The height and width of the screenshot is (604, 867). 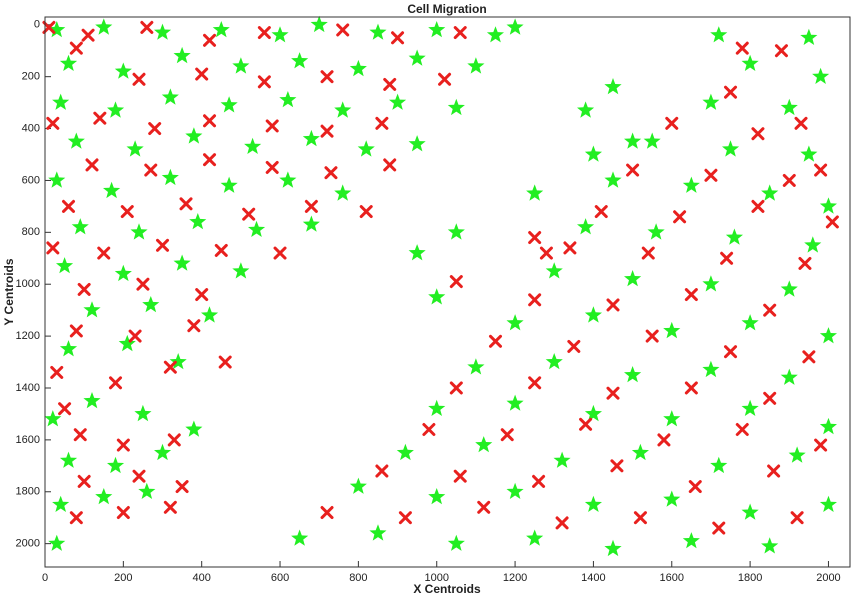 I want to click on x-tick-label: 1800, so click(x=750, y=578).